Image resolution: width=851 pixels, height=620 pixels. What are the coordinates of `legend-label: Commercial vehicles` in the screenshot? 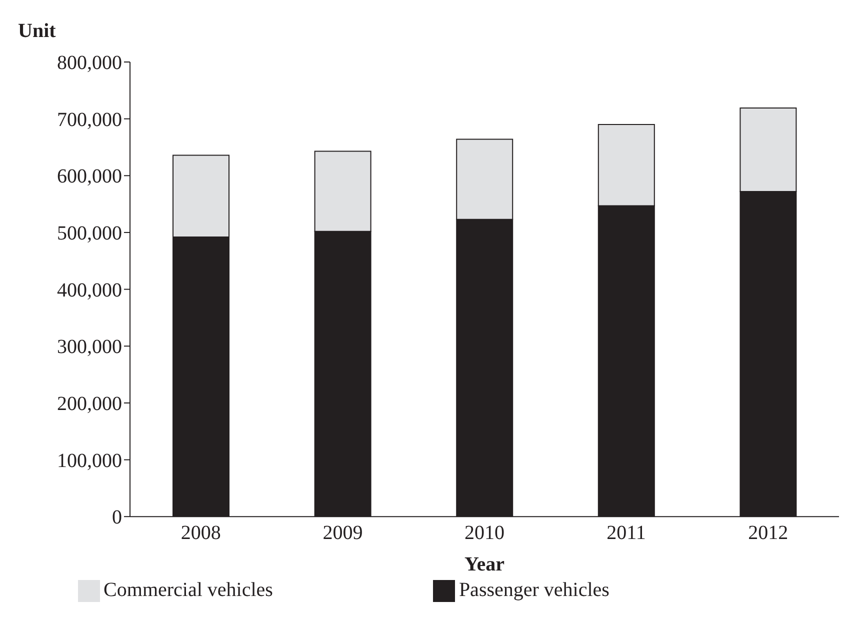 It's located at (188, 589).